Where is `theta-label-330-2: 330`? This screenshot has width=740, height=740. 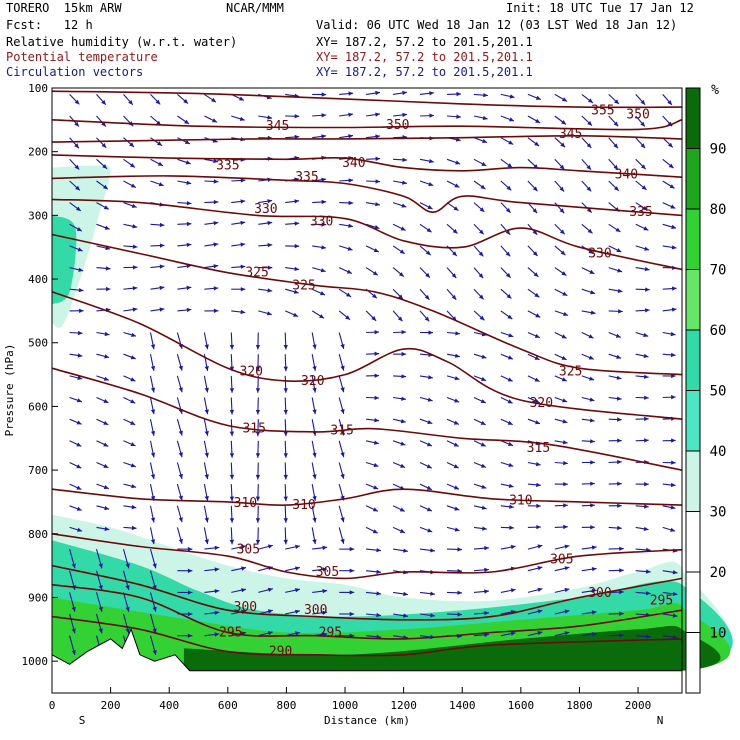
theta-label-330-2: 330 is located at coordinates (599, 254).